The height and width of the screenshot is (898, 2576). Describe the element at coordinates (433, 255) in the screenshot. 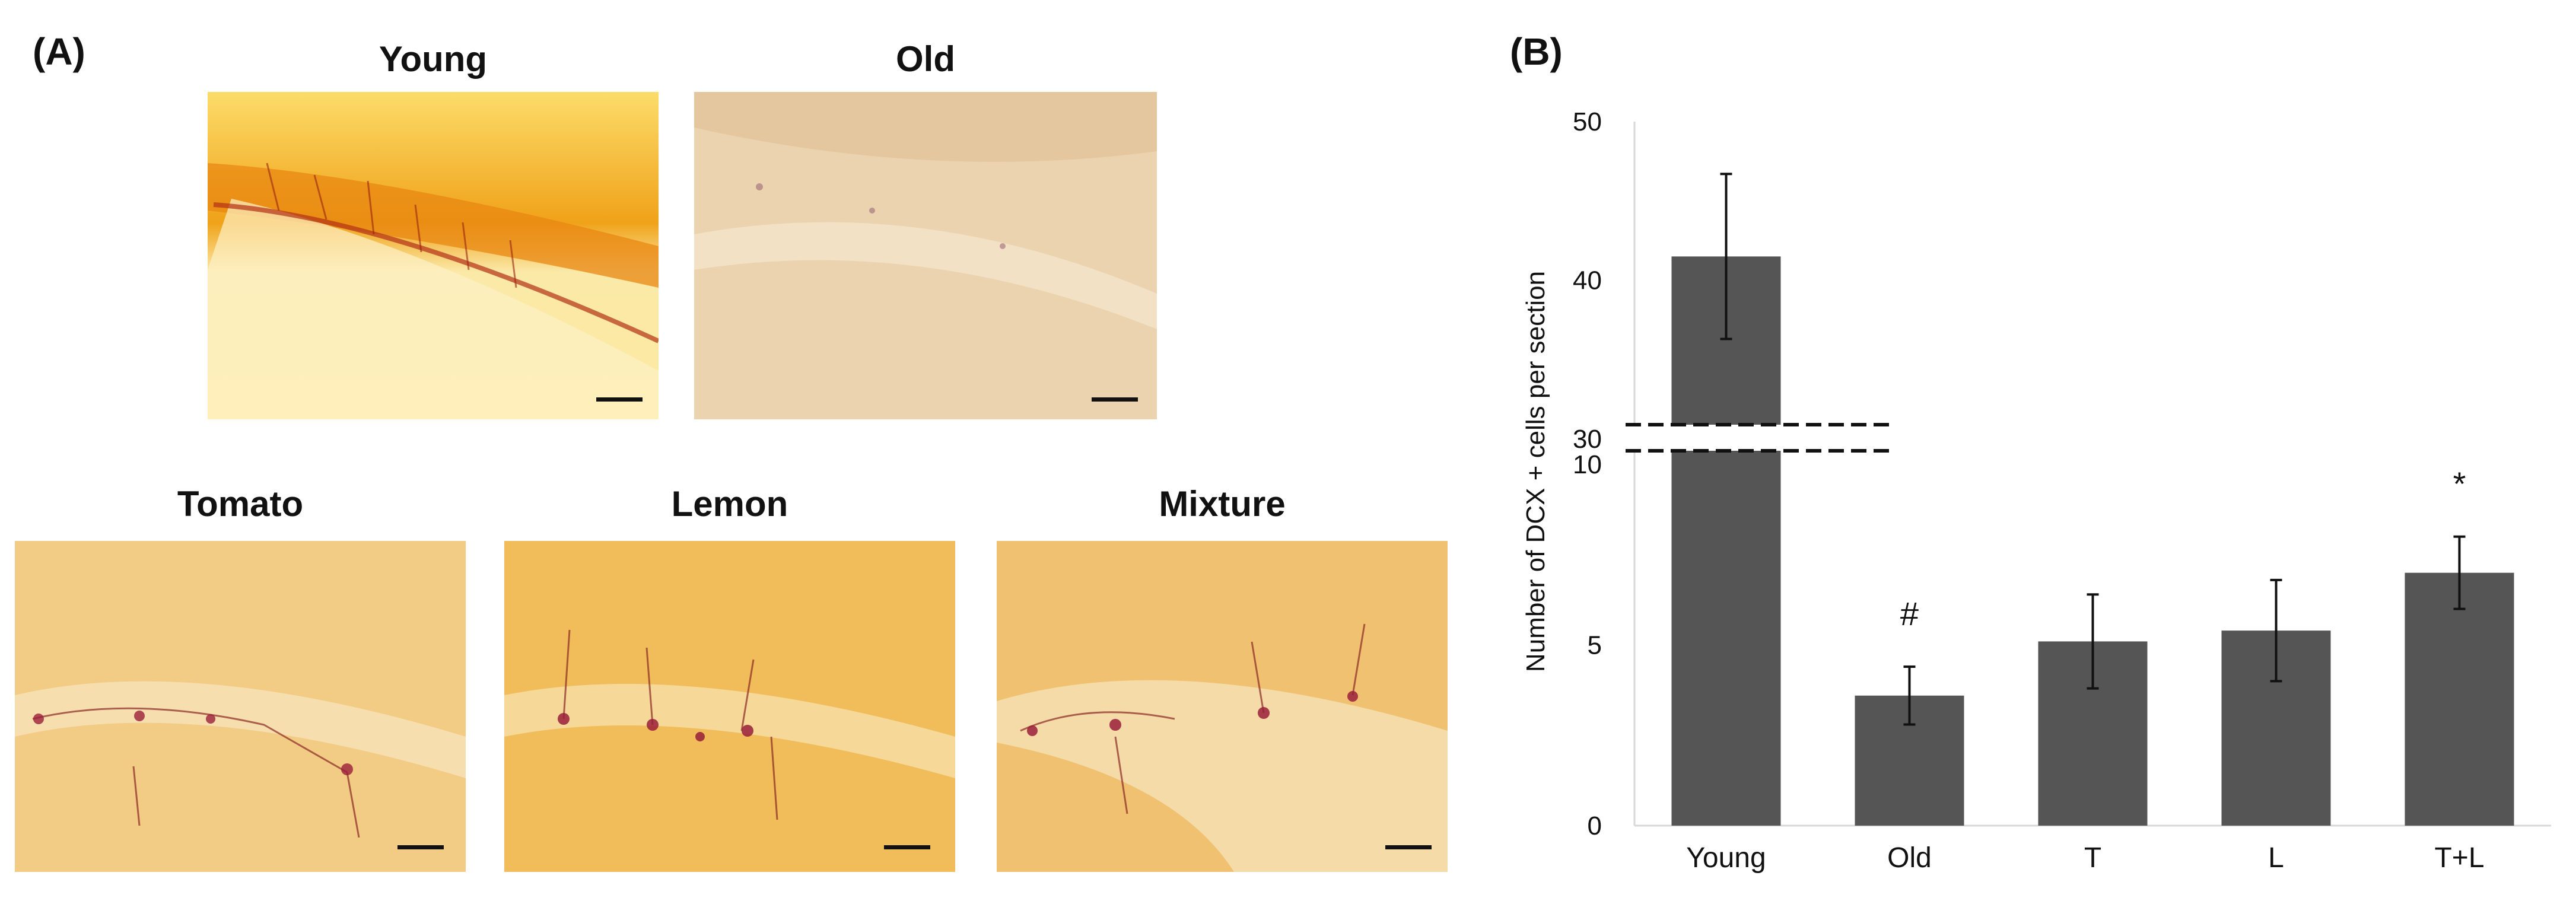

I see `micrograph-young` at that location.